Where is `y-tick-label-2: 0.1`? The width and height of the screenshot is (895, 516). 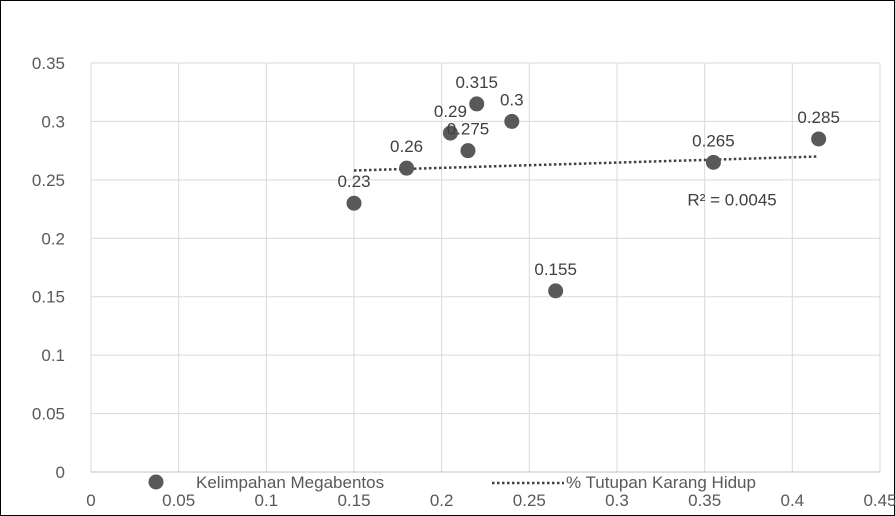 y-tick-label-2: 0.1 is located at coordinates (53, 355).